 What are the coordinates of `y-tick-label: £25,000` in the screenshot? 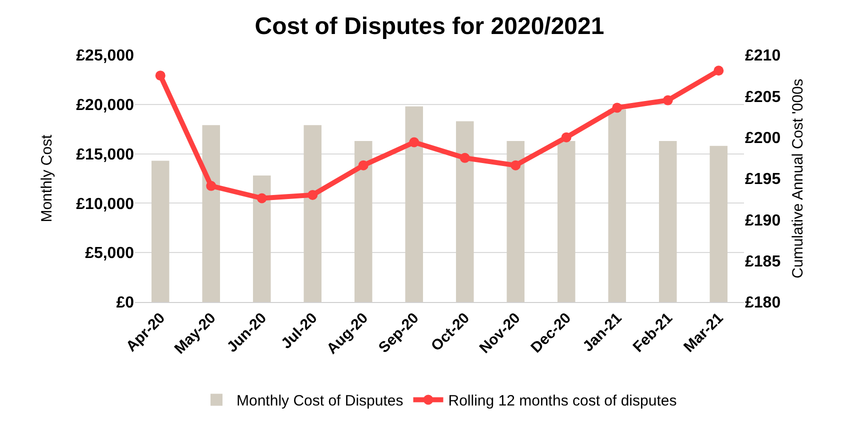 It's located at (105, 56).